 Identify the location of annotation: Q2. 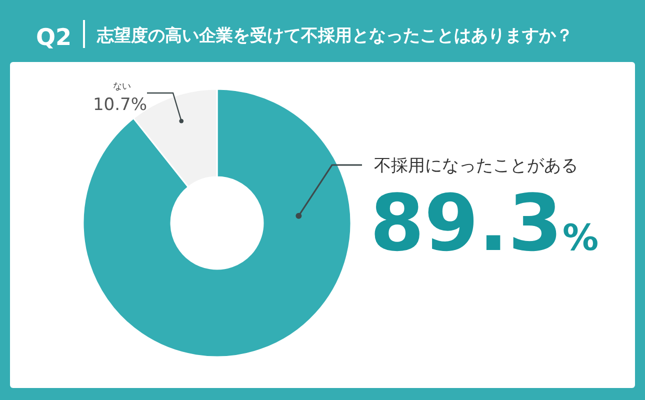
(54, 38).